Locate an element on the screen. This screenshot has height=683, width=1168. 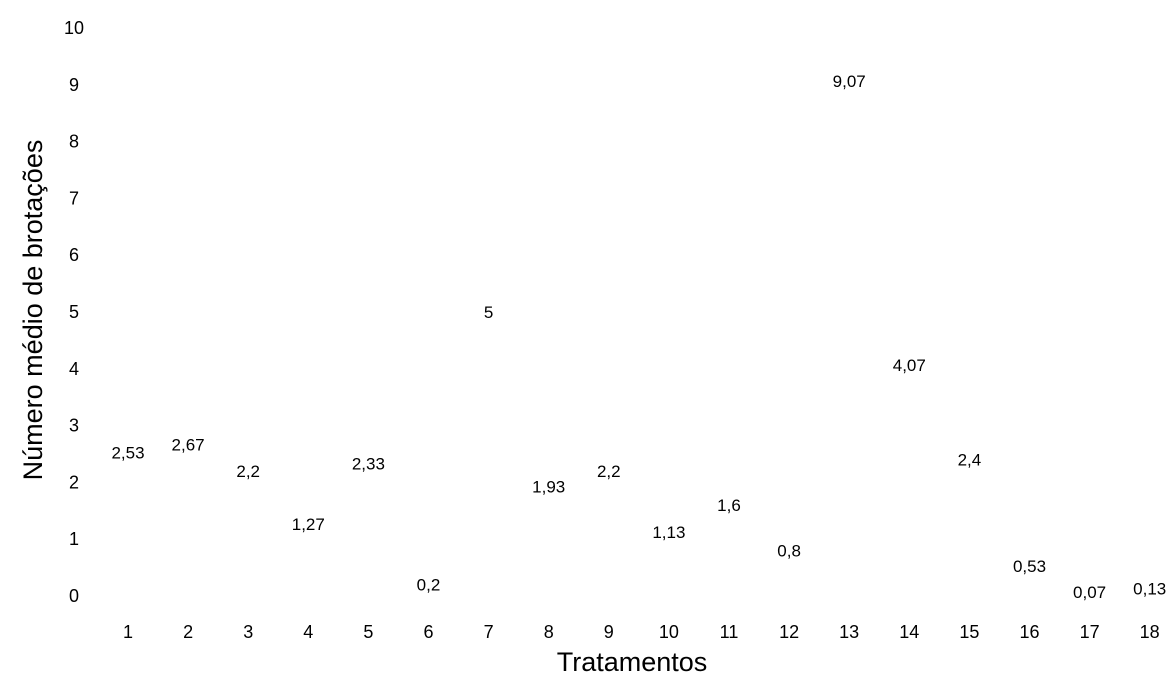
x-tick-label: 10 is located at coordinates (669, 632).